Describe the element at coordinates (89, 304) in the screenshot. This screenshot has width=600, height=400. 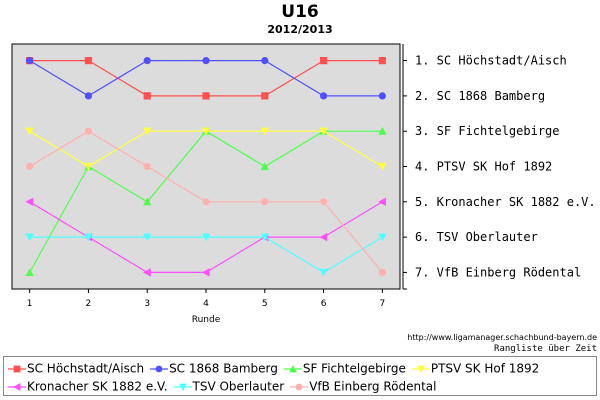
I see `x-tick-label: 2` at that location.